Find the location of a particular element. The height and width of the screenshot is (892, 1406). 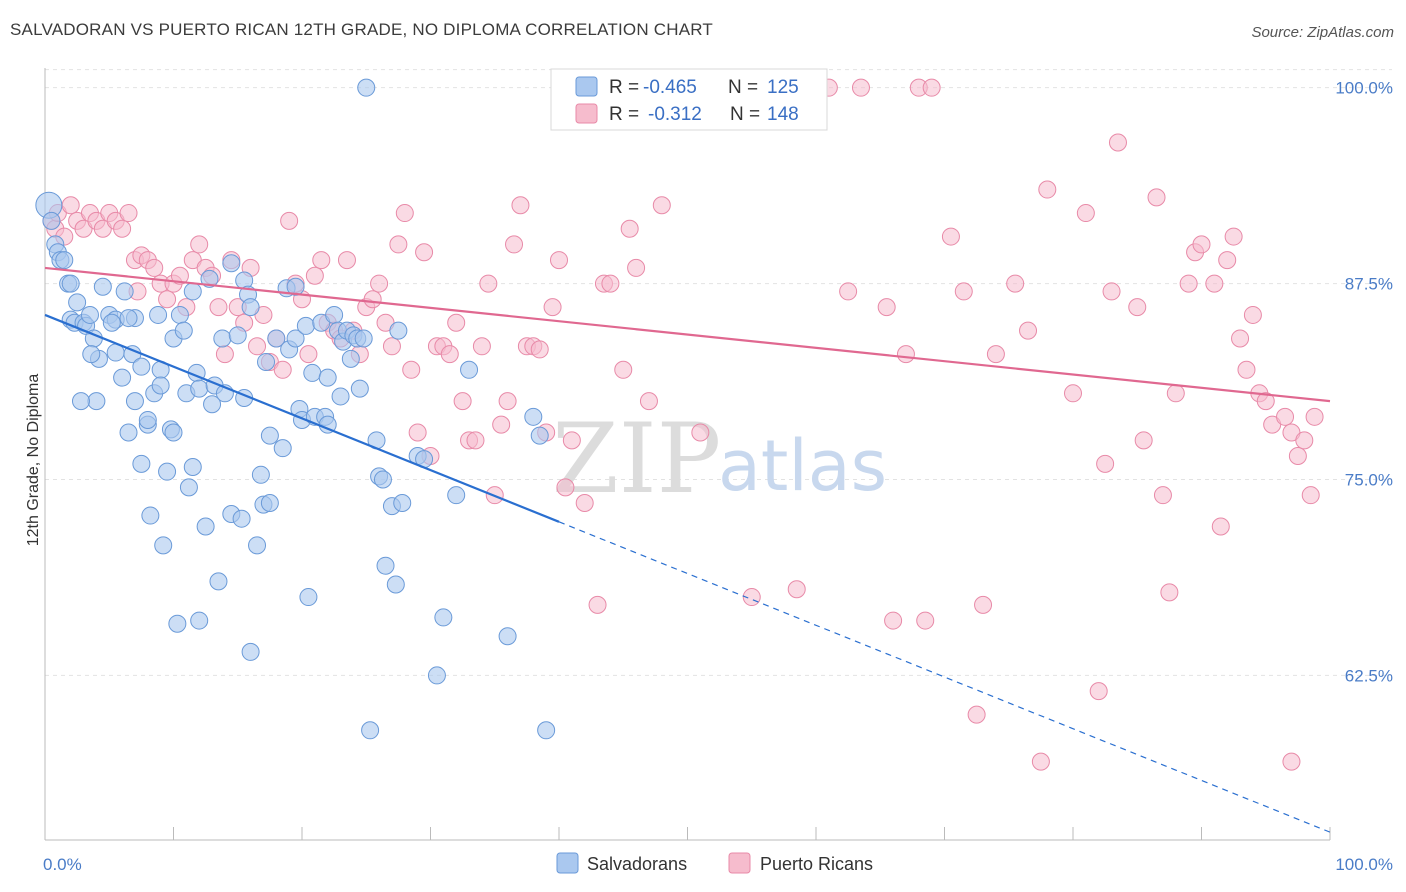

series-legend: Salvadorans Puerto Ricans is located at coordinates (714, 863).